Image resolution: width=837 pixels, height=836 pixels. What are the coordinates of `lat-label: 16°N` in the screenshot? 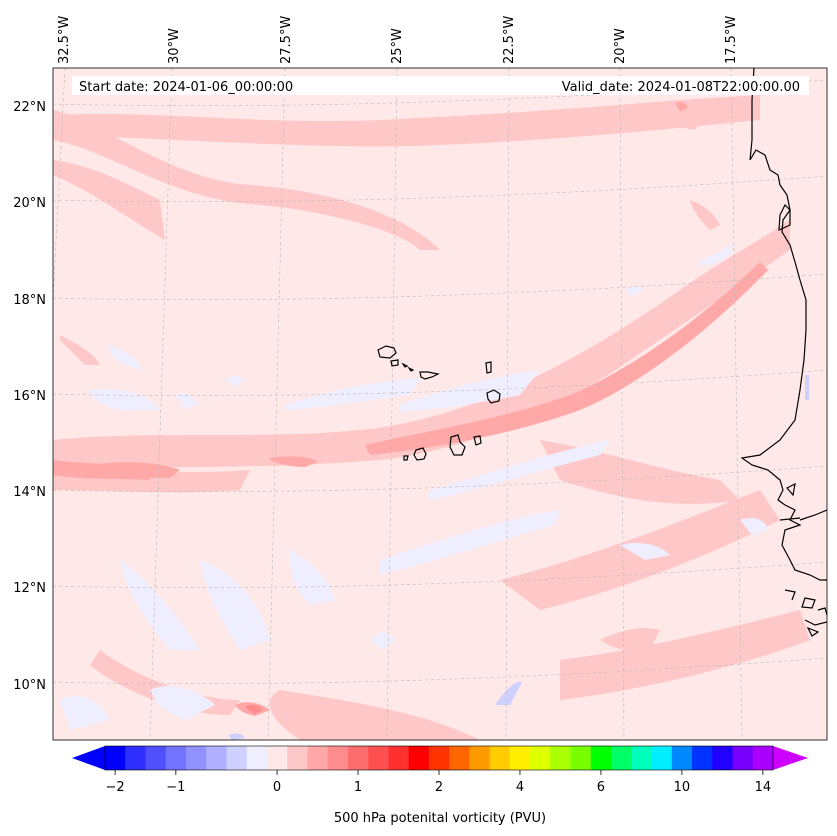 It's located at (29, 396).